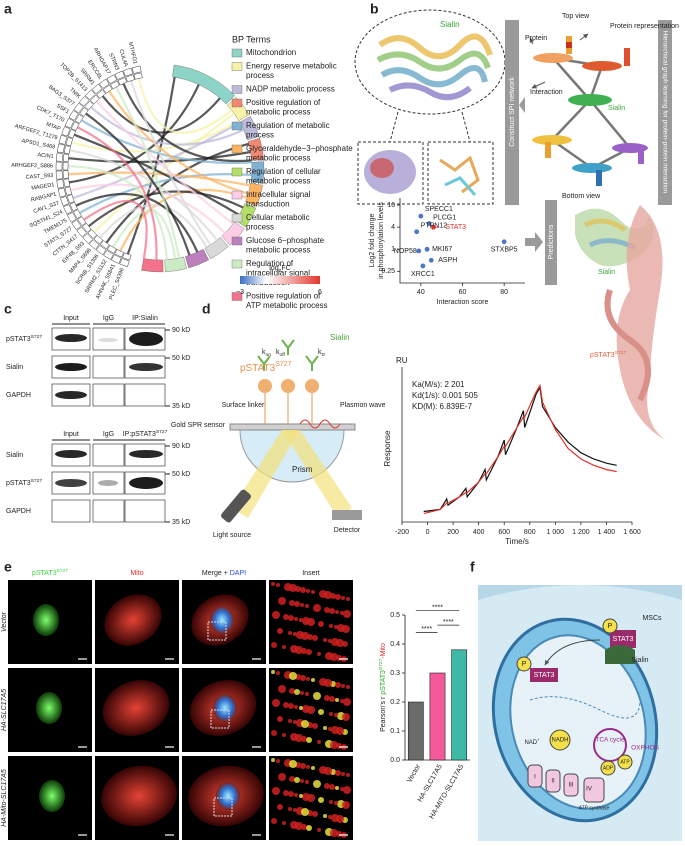  I want to click on point-label: STAT3, so click(455, 227).